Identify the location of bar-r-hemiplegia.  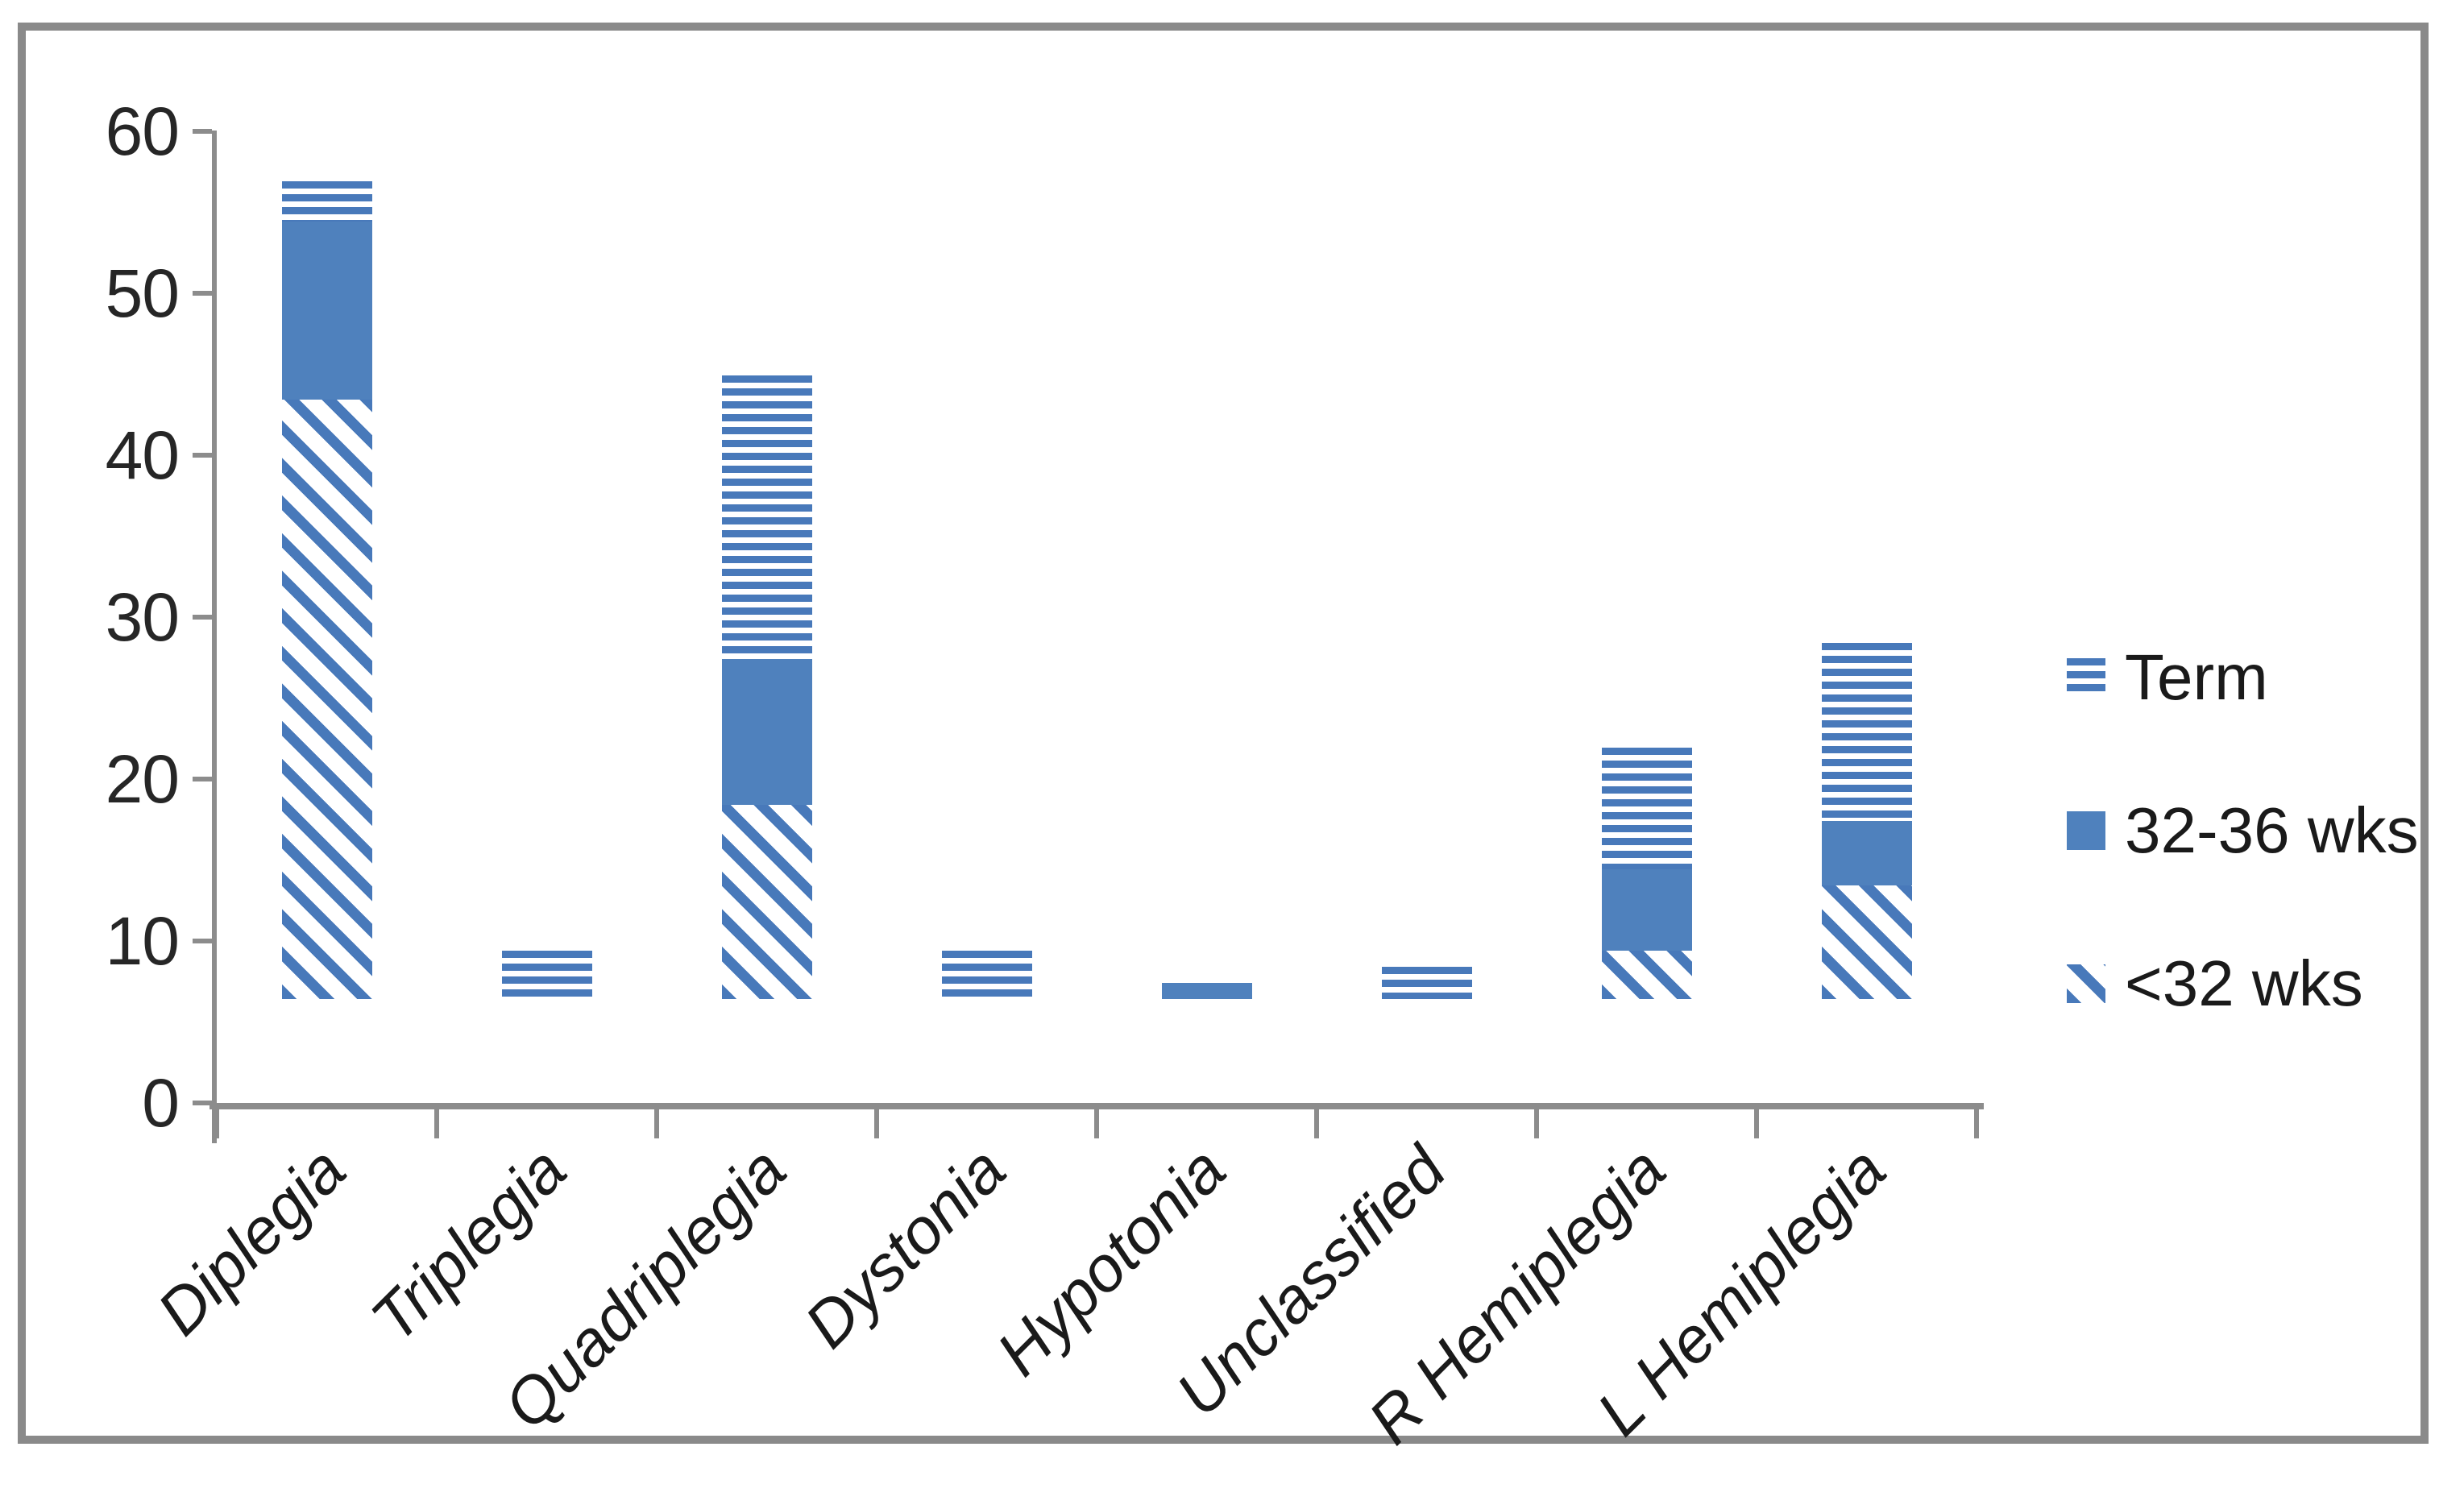
(1647, 873).